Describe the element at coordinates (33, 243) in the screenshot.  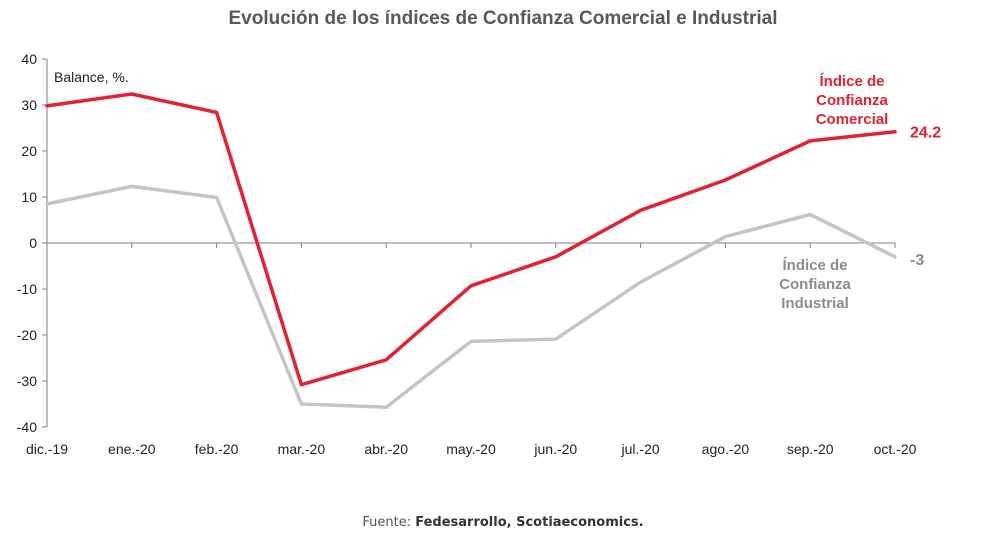
I see `y-tick-label: 0` at that location.